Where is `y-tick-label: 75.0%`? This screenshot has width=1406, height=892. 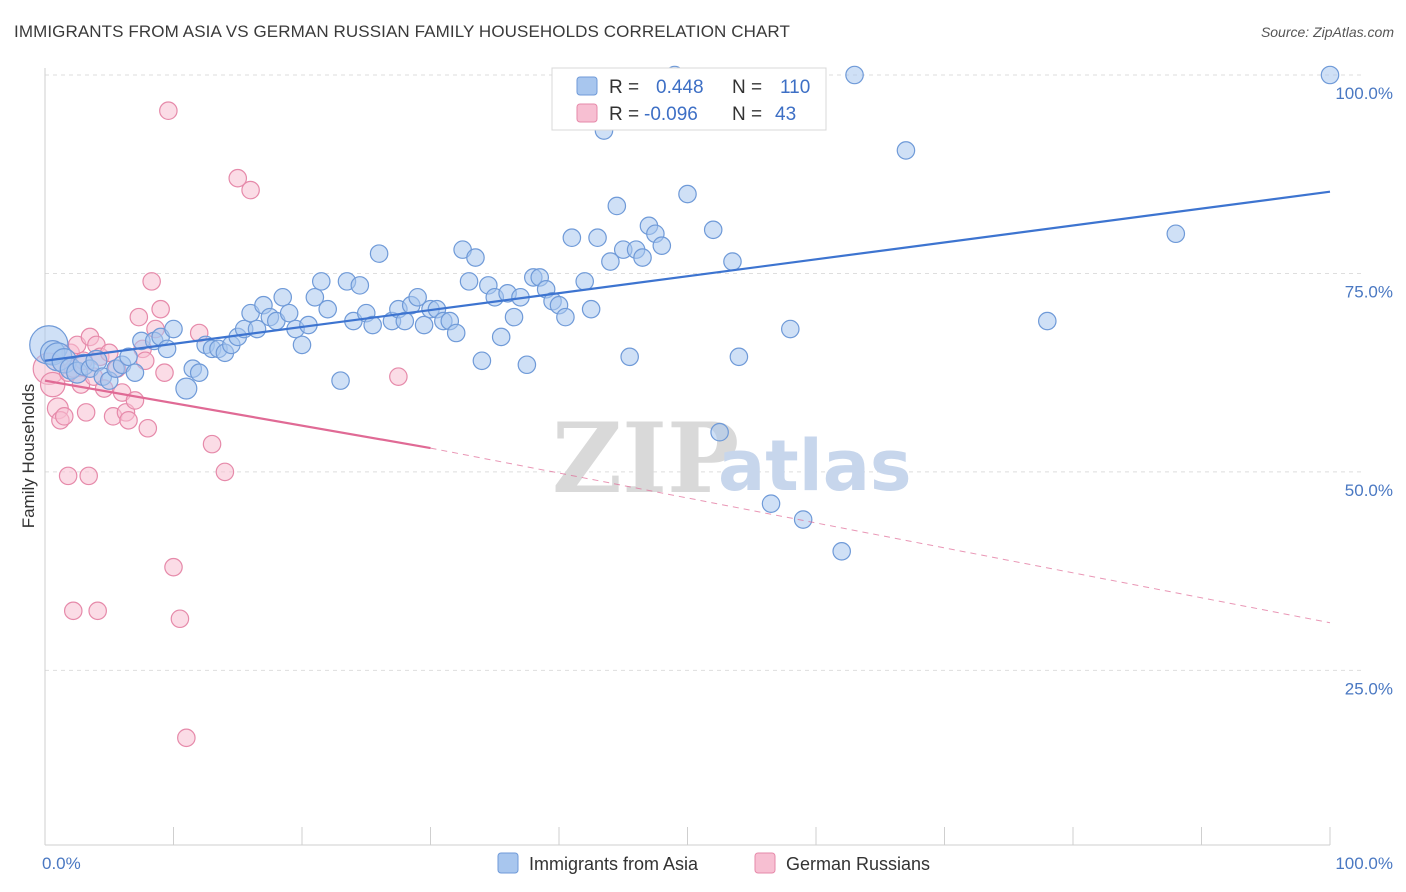
y-tick-label: 75.0% is located at coordinates (1369, 291).